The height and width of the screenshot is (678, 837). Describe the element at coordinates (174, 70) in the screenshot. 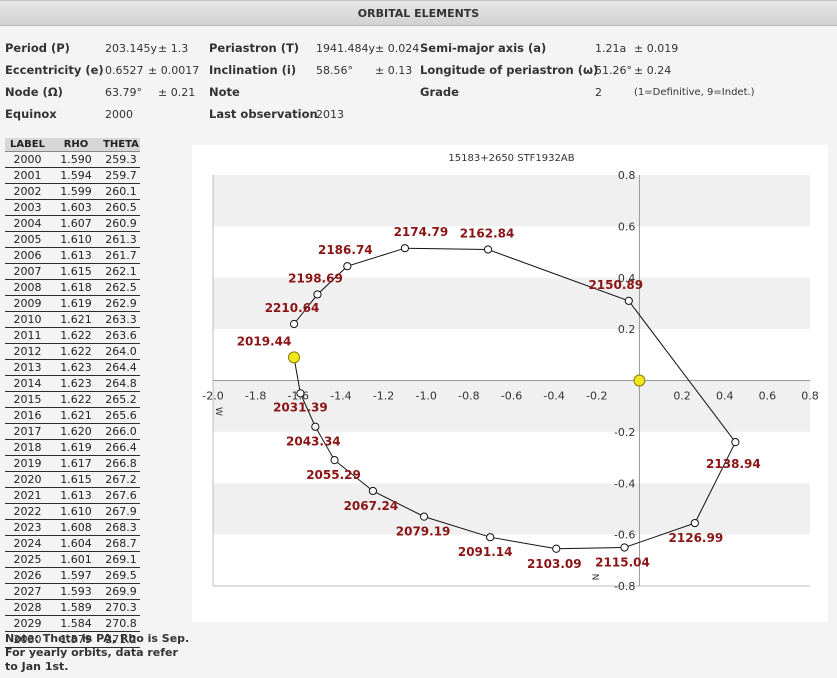

I see `eccentricity-error: ± 0.0017` at that location.